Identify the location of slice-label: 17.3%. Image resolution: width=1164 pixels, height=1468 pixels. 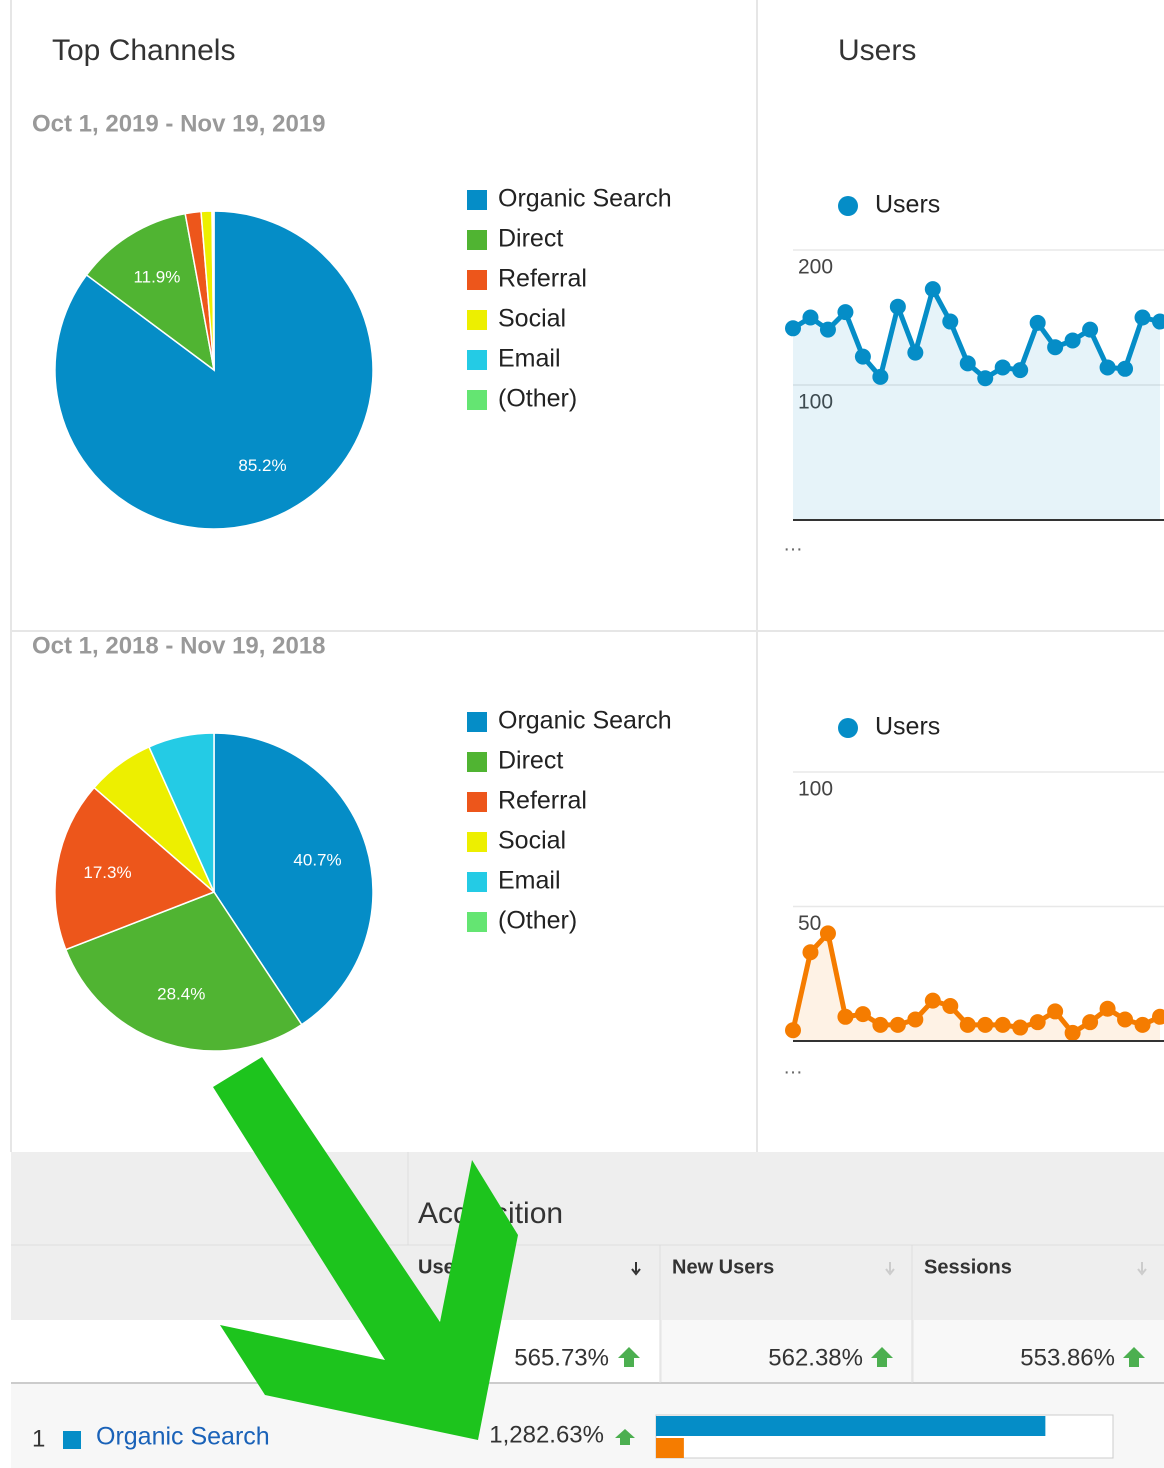
(107, 872).